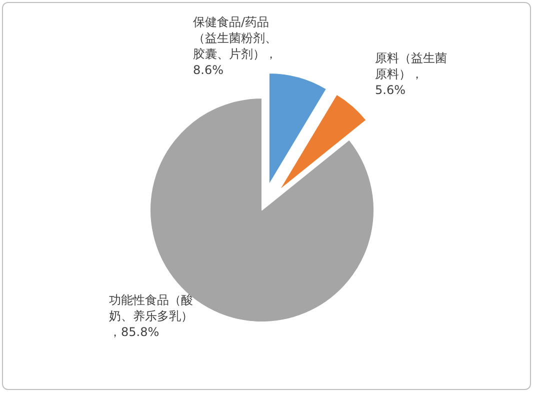  What do you see at coordinates (134, 332) in the screenshot?
I see `data-label: ，85.8%` at bounding box center [134, 332].